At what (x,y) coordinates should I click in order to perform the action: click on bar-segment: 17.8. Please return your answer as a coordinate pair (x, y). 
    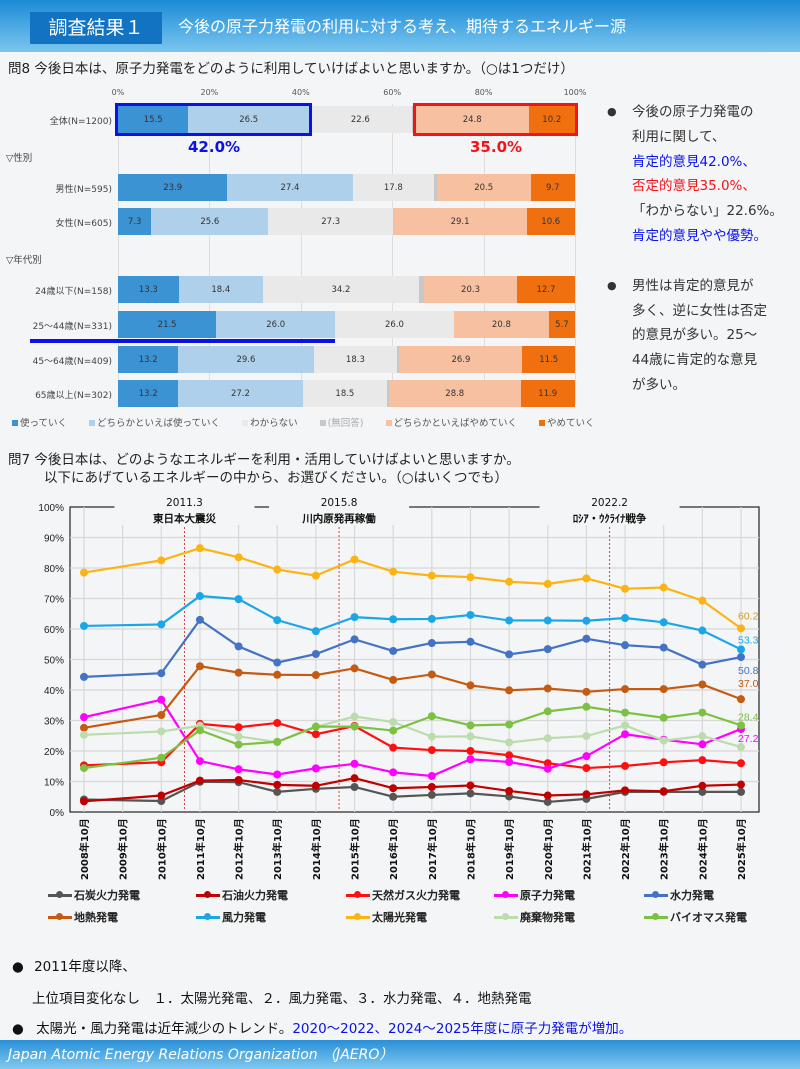
    Looking at the image, I should click on (393, 187).